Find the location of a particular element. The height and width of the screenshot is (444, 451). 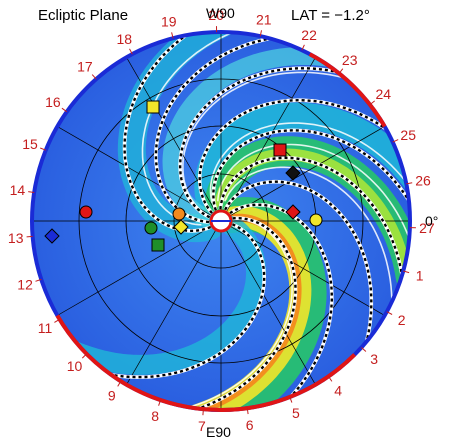

carrington-number-10: 10 is located at coordinates (75, 366).